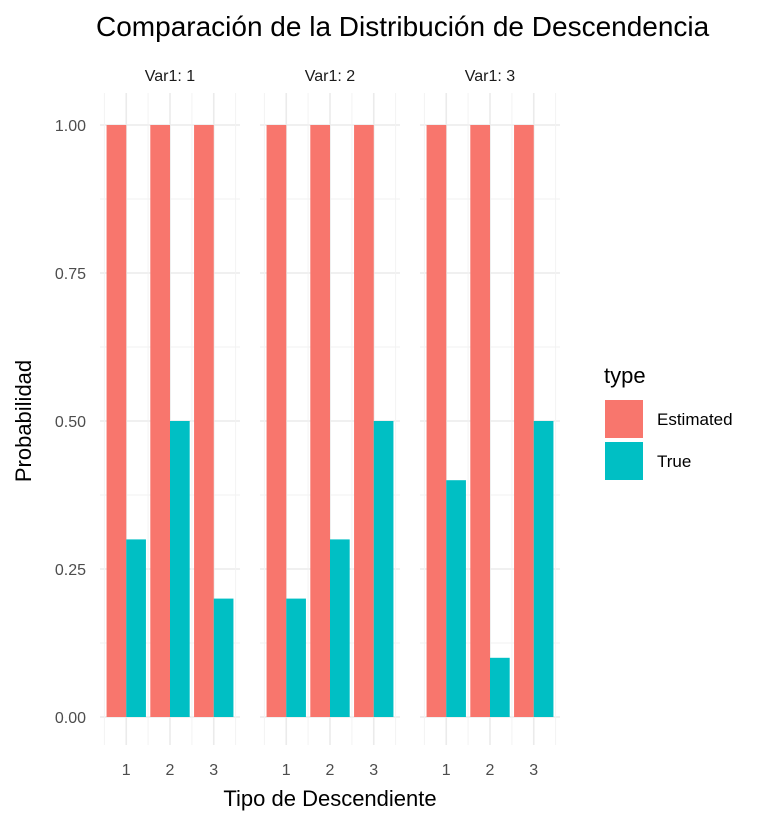 The image size is (776, 823). What do you see at coordinates (170, 76) in the screenshot?
I see `facet-strip-label: Var1: 1` at bounding box center [170, 76].